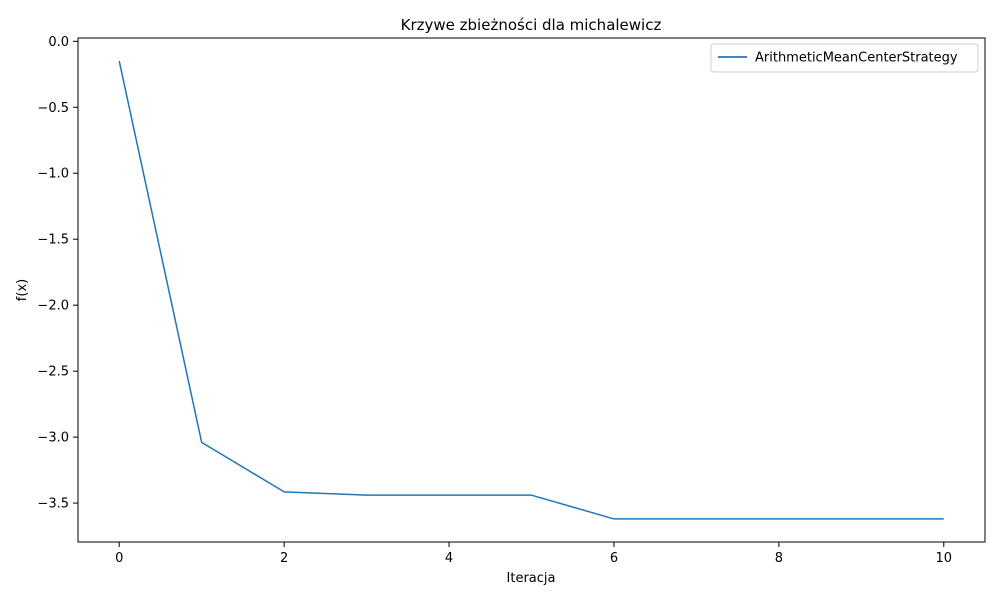 The height and width of the screenshot is (604, 1000). What do you see at coordinates (531, 25) in the screenshot?
I see `chart-title: Krzywe zbieżności dla michalewicz` at bounding box center [531, 25].